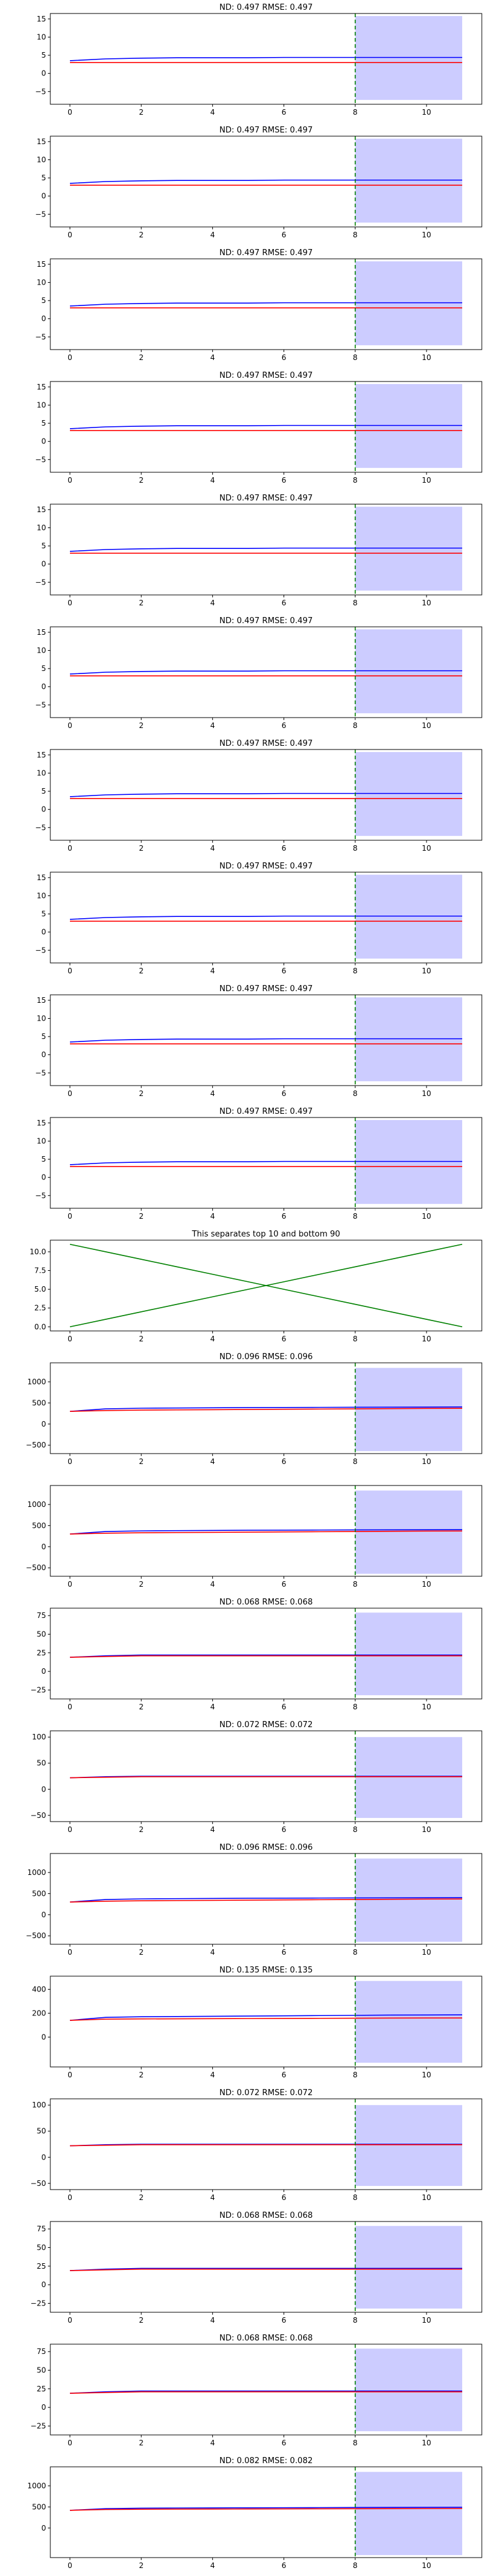 Image resolution: width=491 pixels, height=2576 pixels. Describe the element at coordinates (266, 1234) in the screenshot. I see `subplot-title: This separates top 10 and bottom 90` at that location.